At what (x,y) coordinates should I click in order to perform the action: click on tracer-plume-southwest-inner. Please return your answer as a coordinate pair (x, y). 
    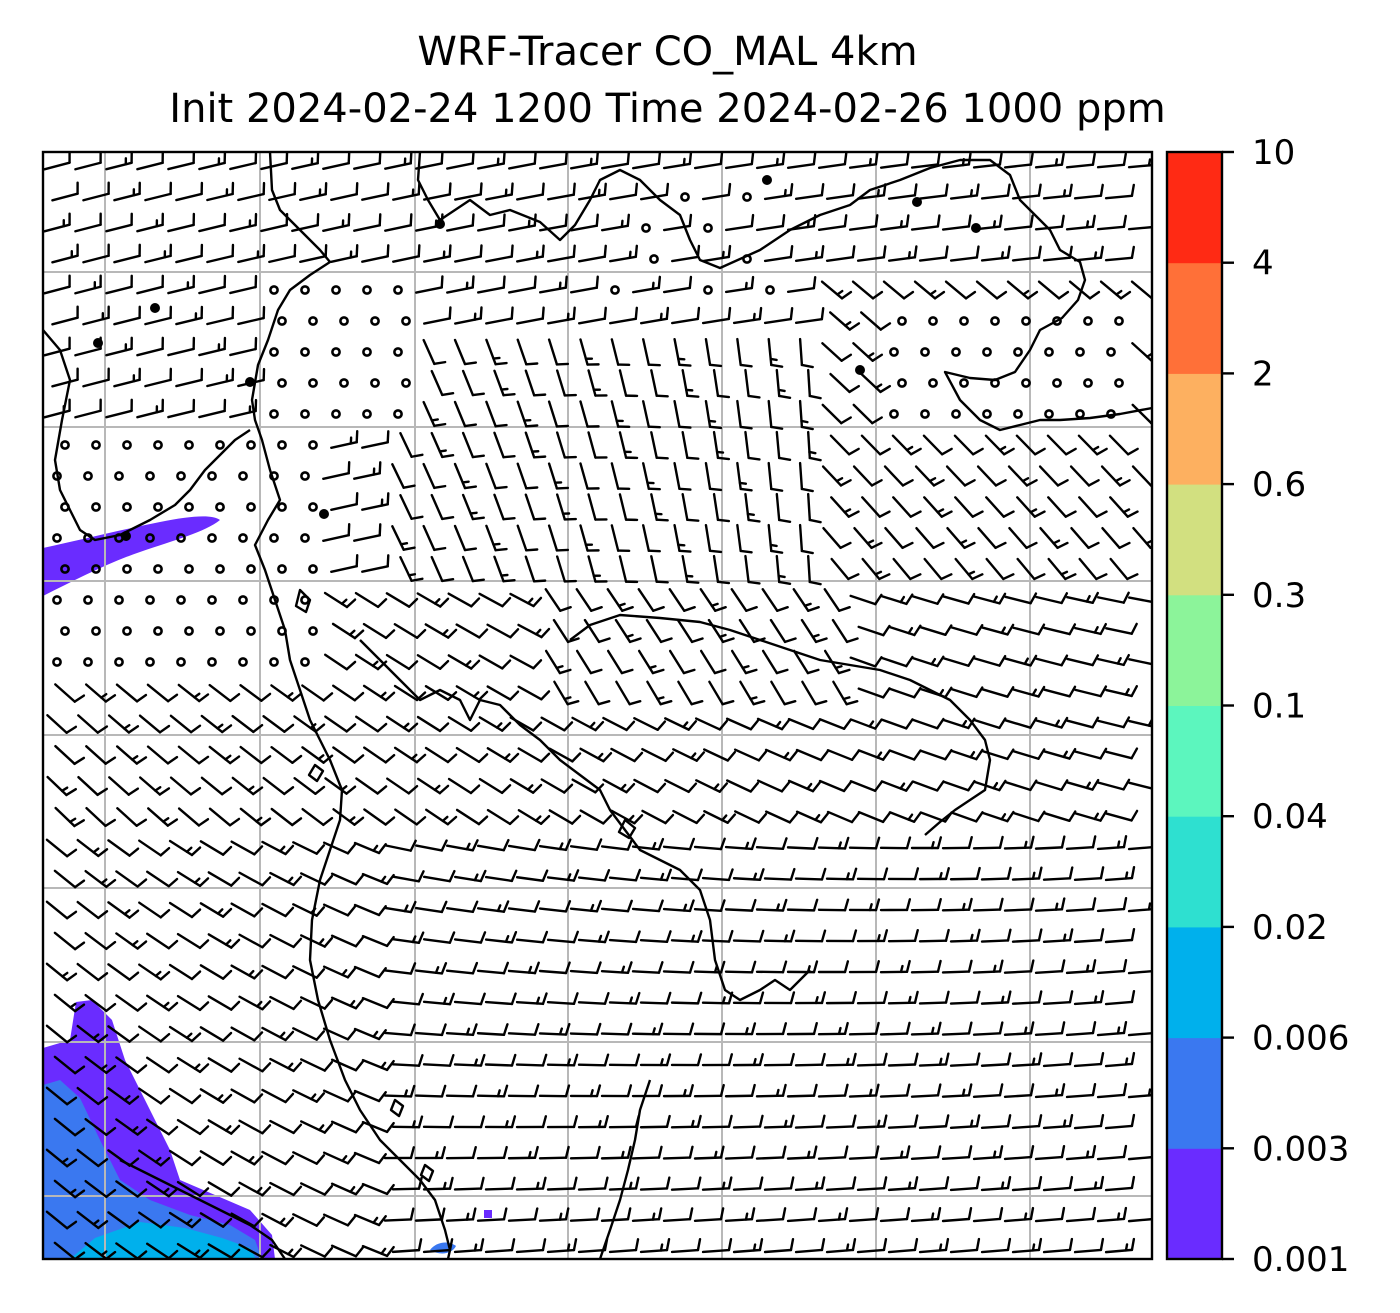
    Looking at the image, I should click on (163, 1240).